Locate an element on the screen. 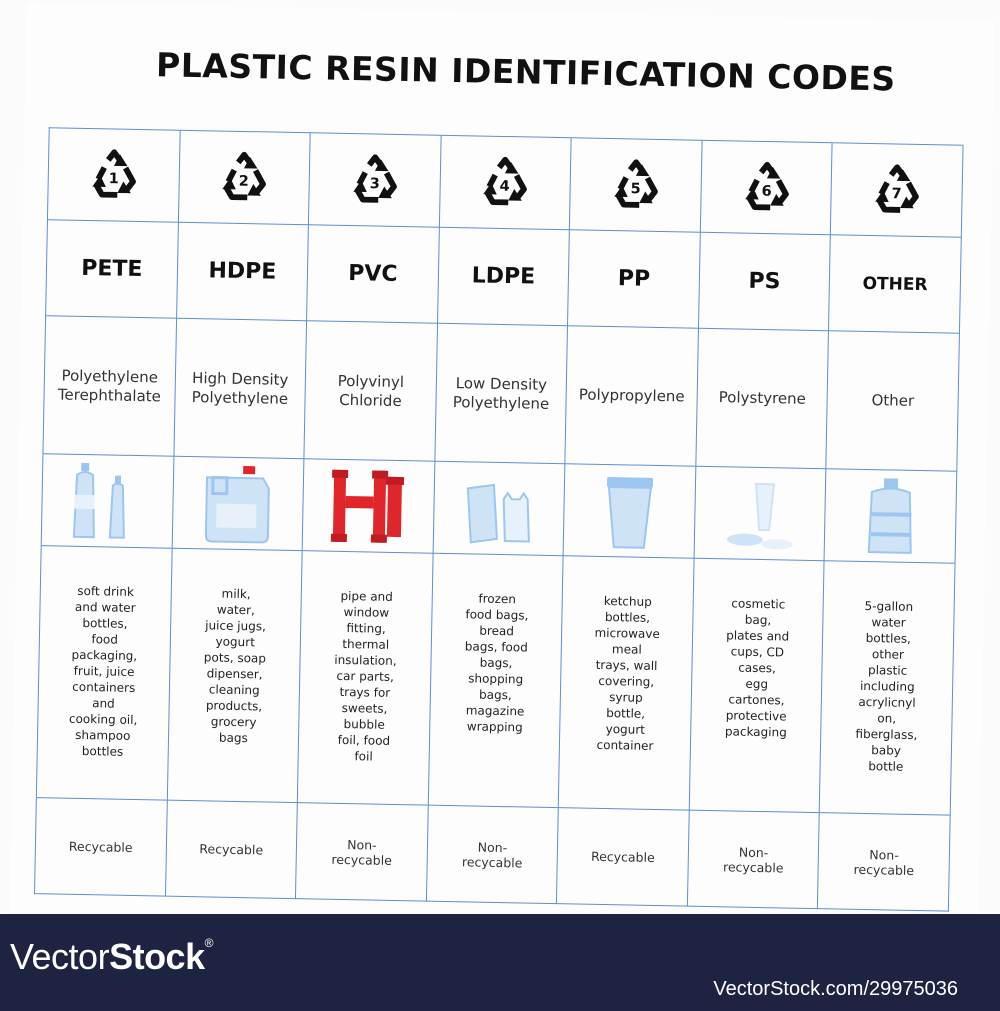 The width and height of the screenshot is (1000, 1011). recycle-symbol-1: 1 is located at coordinates (114, 175).